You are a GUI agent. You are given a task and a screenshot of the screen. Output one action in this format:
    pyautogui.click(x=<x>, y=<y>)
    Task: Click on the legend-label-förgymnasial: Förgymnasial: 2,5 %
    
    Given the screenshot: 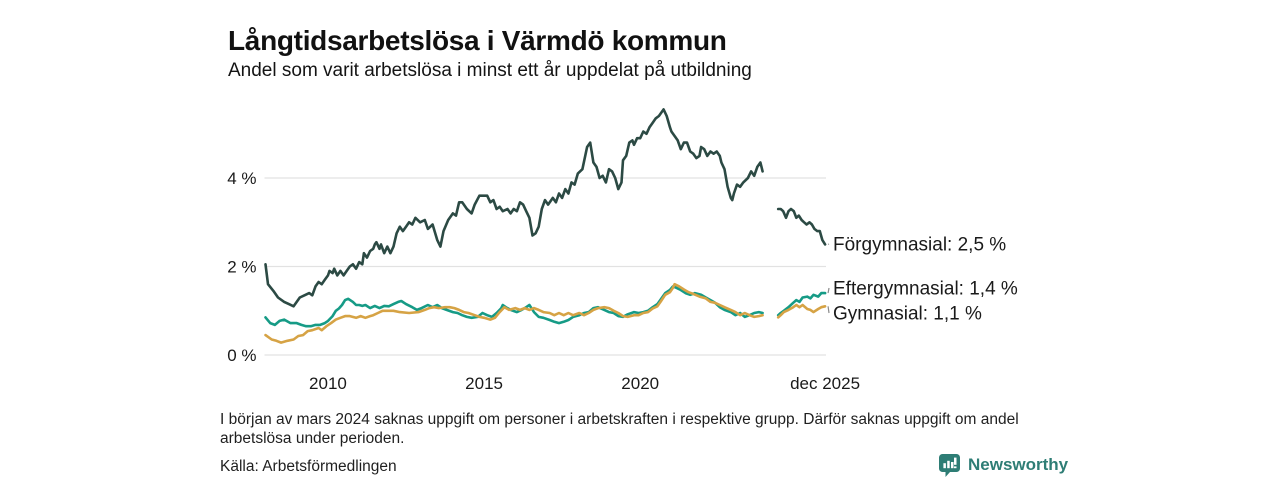 What is the action you would take?
    pyautogui.click(x=919, y=245)
    